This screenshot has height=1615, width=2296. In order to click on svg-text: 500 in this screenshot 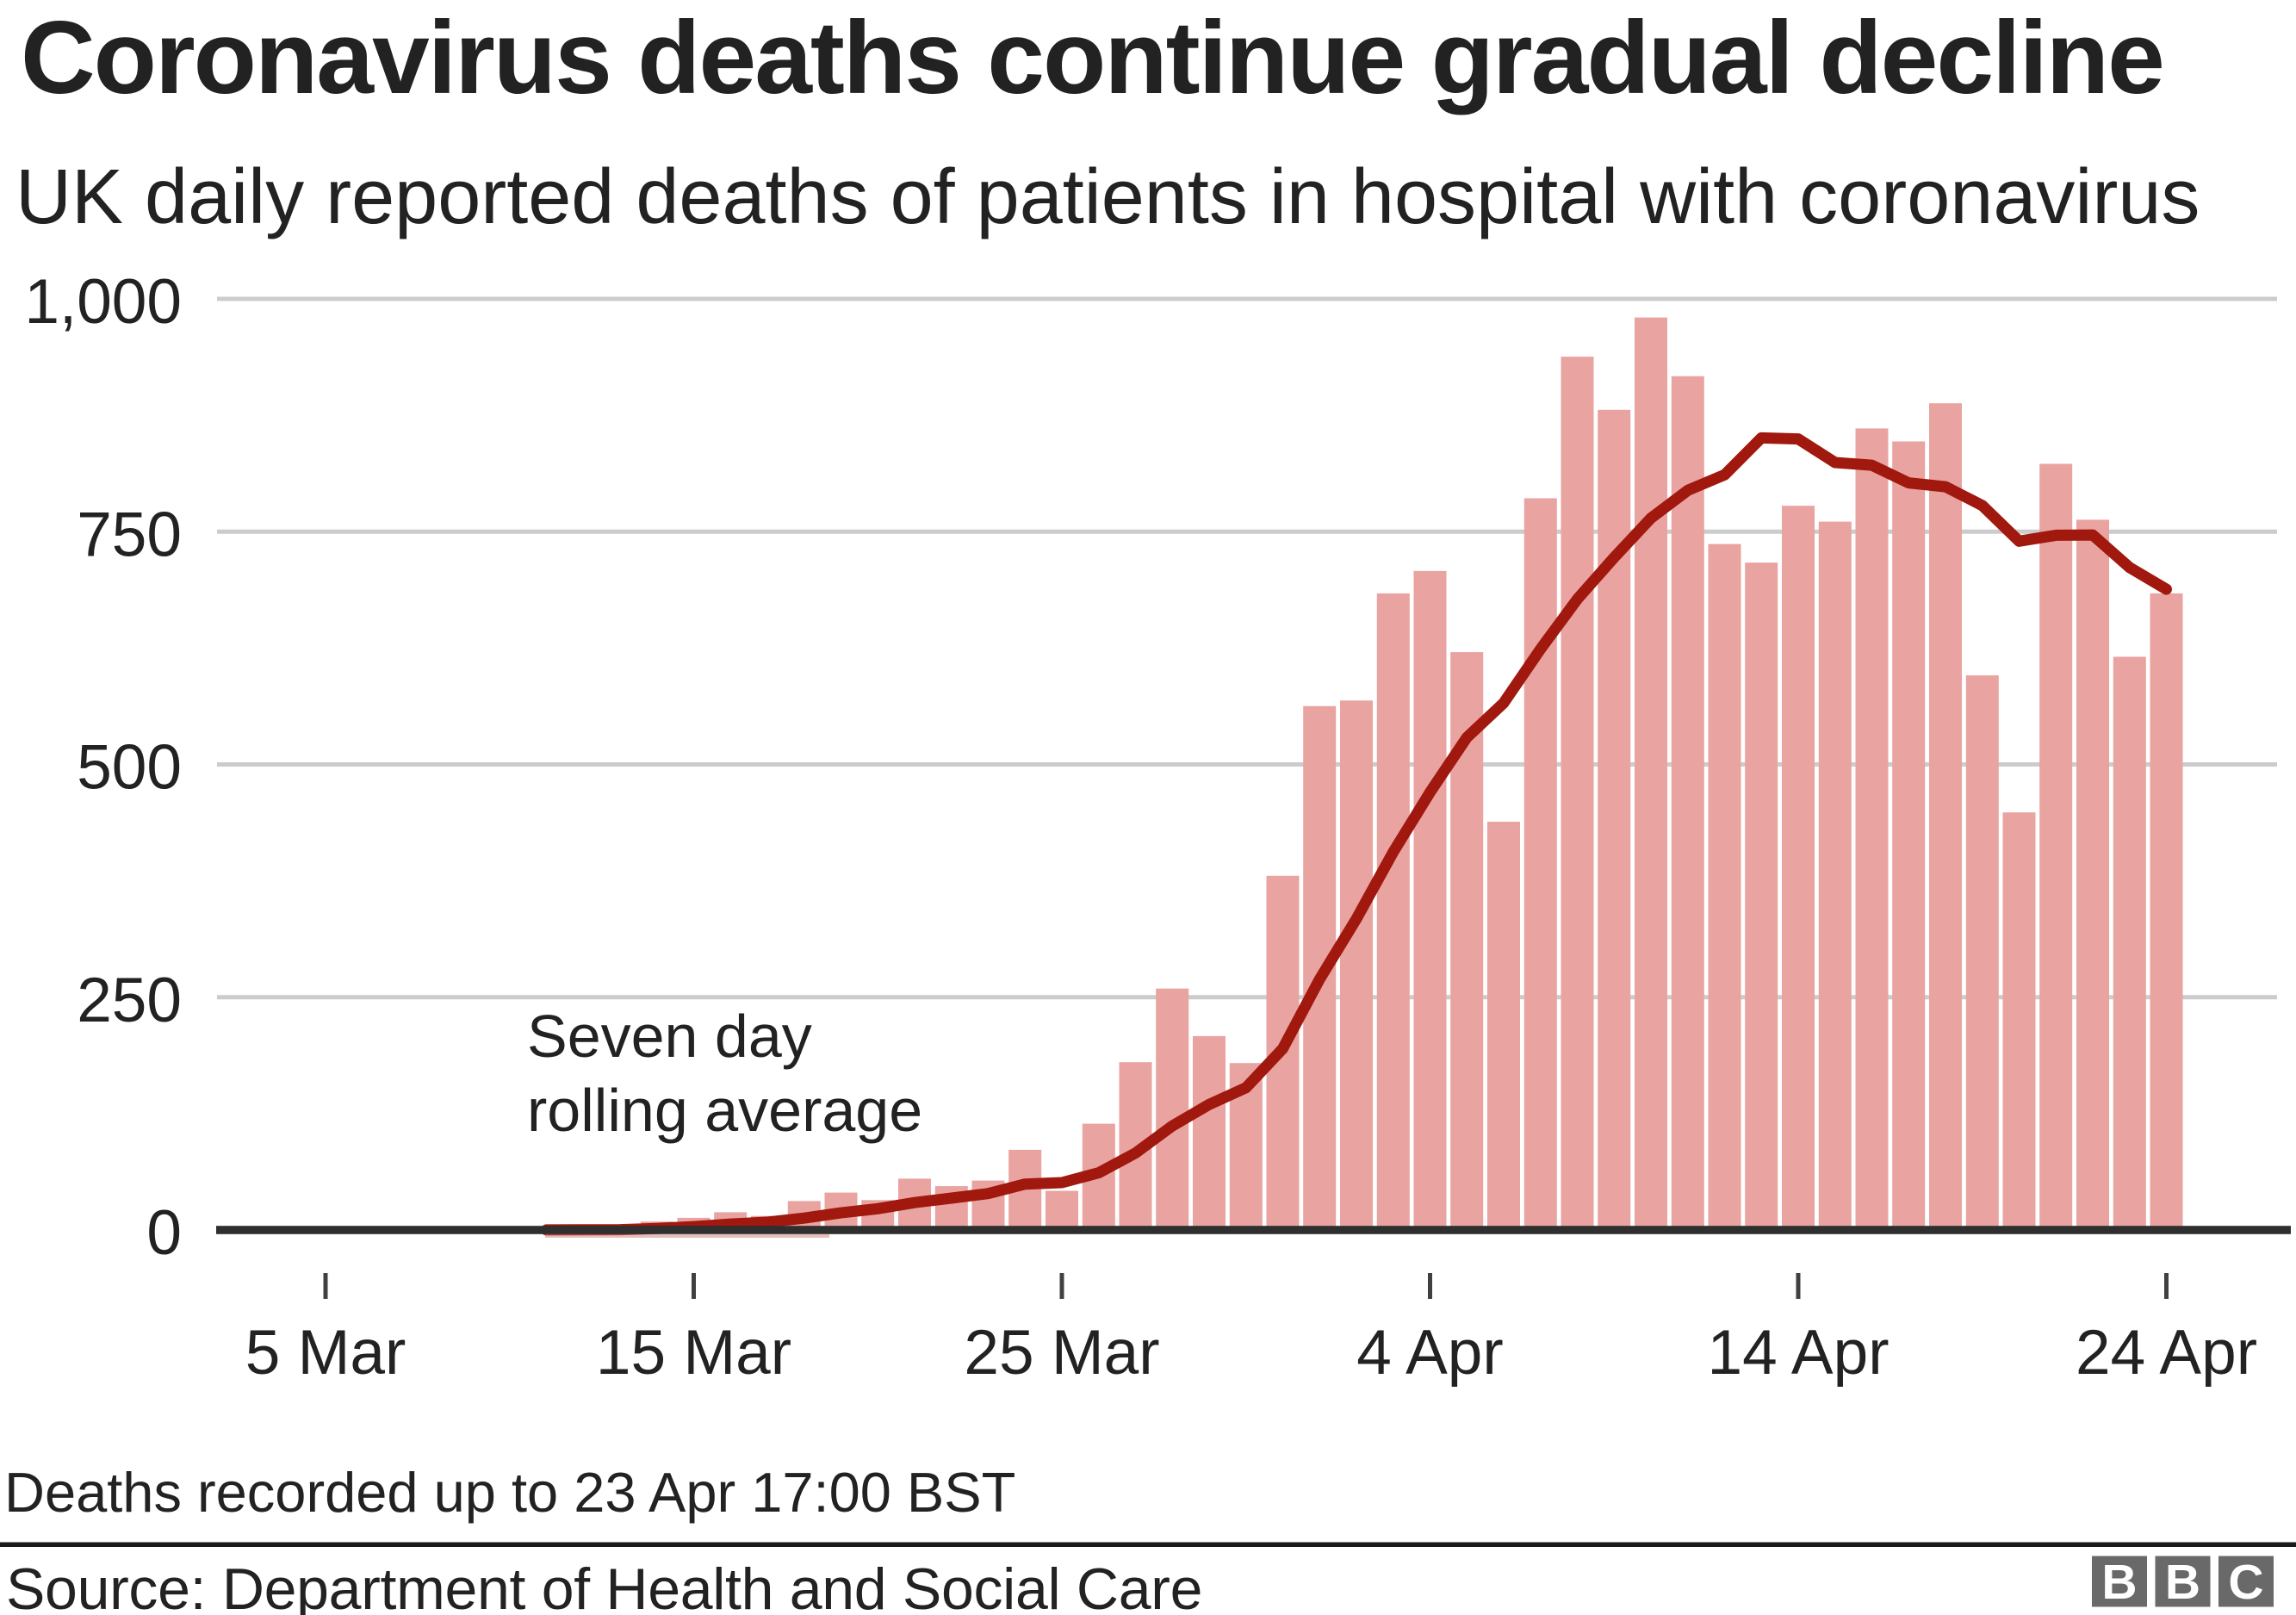, I will do `click(129, 768)`.